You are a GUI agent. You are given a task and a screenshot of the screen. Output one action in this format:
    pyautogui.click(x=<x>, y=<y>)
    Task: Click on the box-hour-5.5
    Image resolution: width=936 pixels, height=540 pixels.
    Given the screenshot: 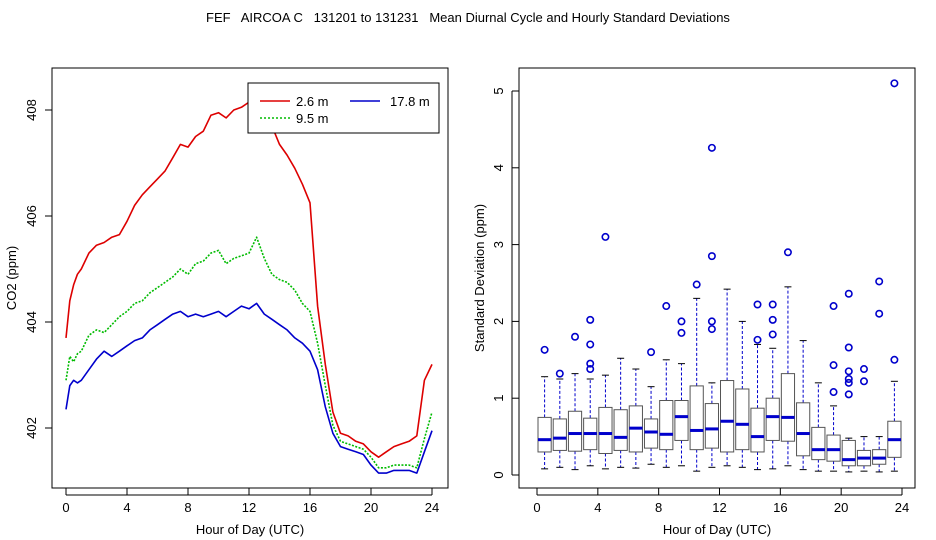 What is the action you would take?
    pyautogui.click(x=620, y=412)
    